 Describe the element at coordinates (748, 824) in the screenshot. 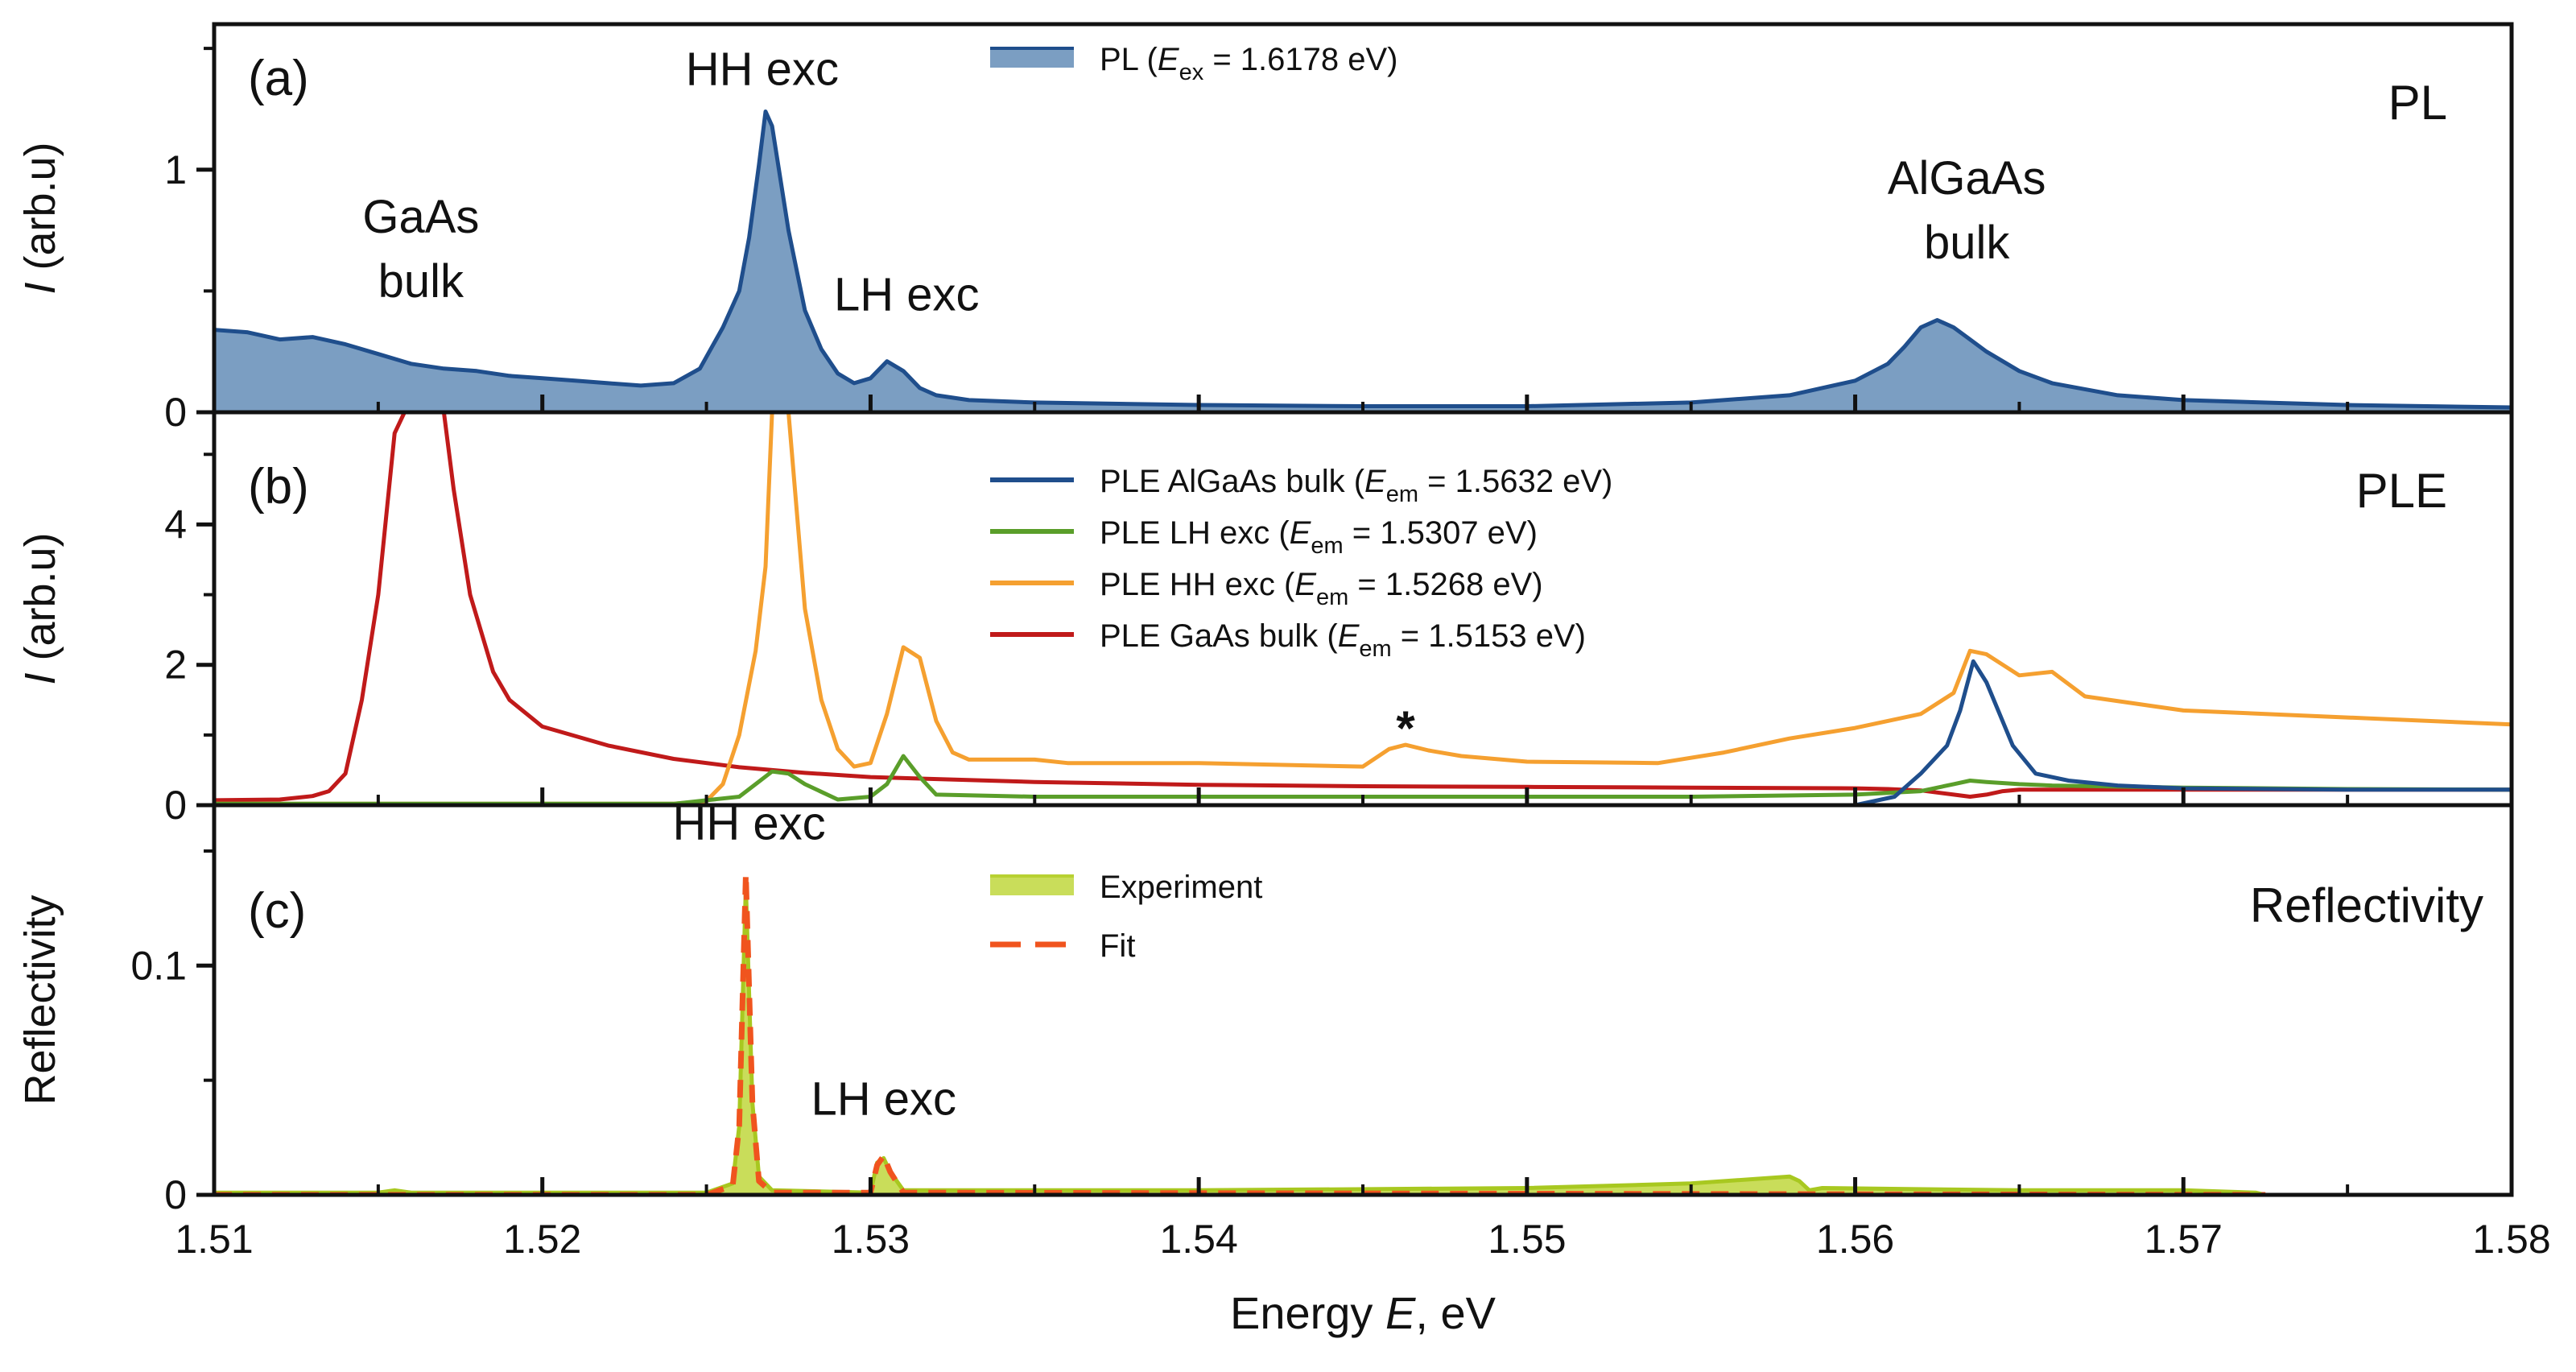

I see `annotation-c-0: HH exc` at that location.